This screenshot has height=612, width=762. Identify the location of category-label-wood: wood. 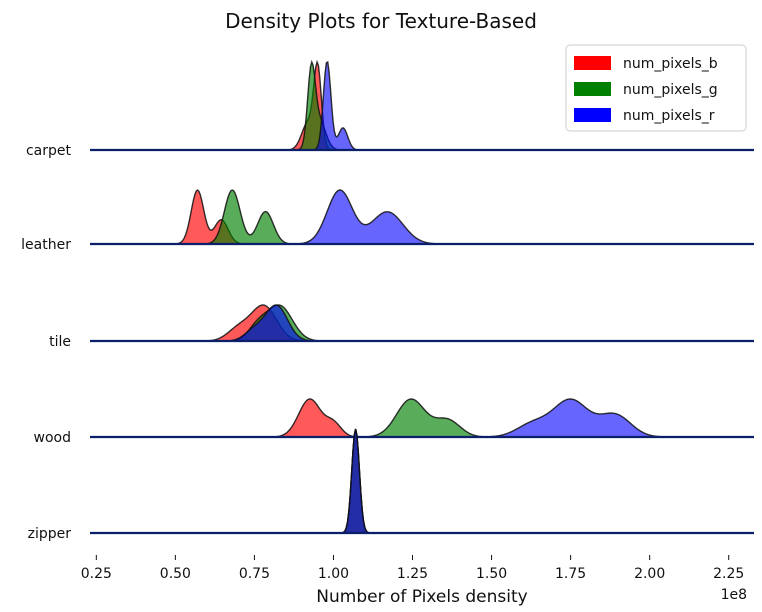
(52, 438).